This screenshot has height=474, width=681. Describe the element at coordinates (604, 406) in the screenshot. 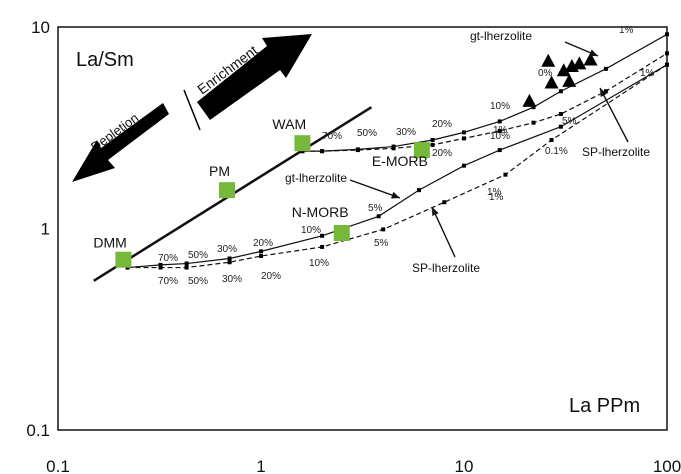

I see `x-axis-title: La PPm` at that location.